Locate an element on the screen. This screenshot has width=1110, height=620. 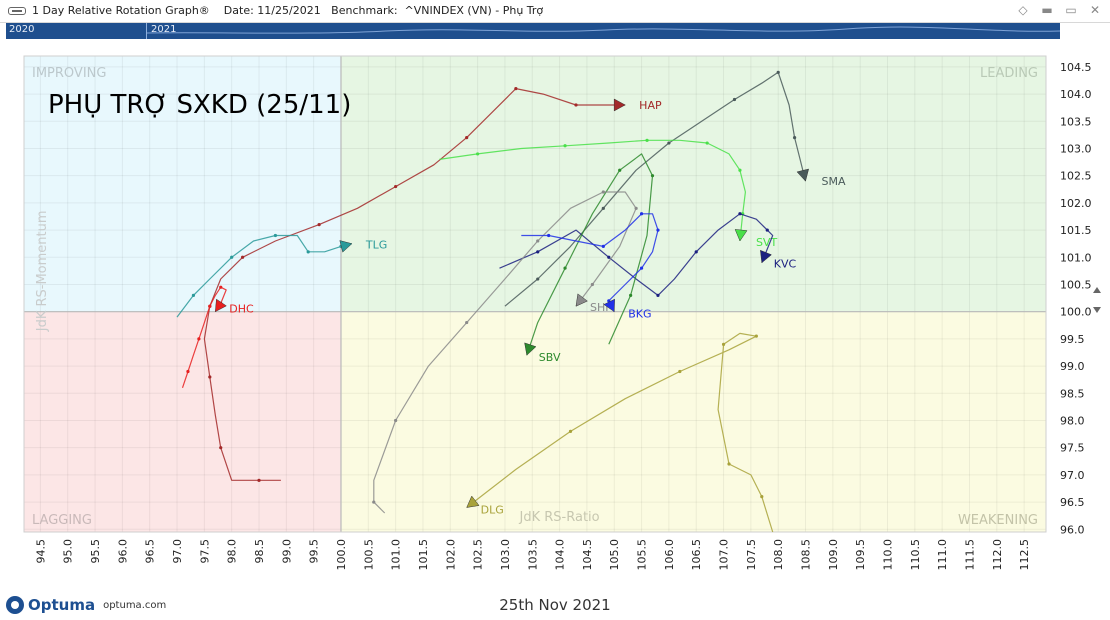
x-tick-label: 96.5 is located at coordinates (150, 551).